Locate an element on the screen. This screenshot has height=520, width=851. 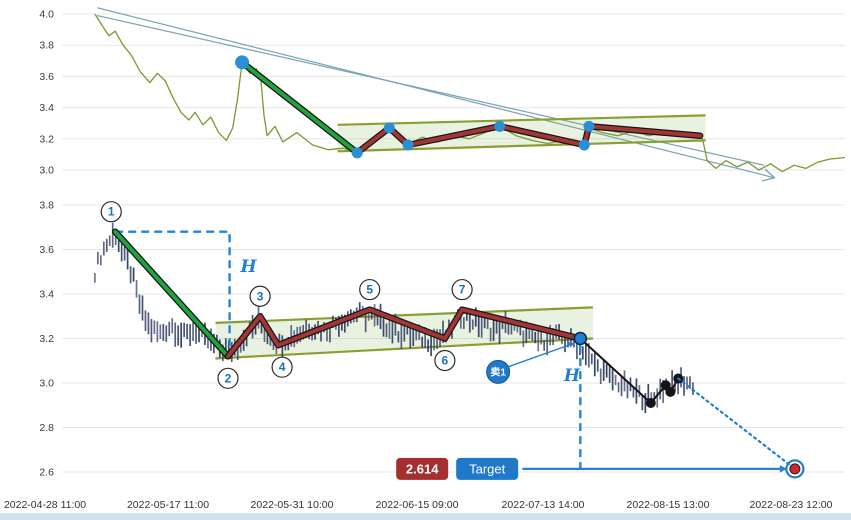
sell-badge is located at coordinates (498, 371).